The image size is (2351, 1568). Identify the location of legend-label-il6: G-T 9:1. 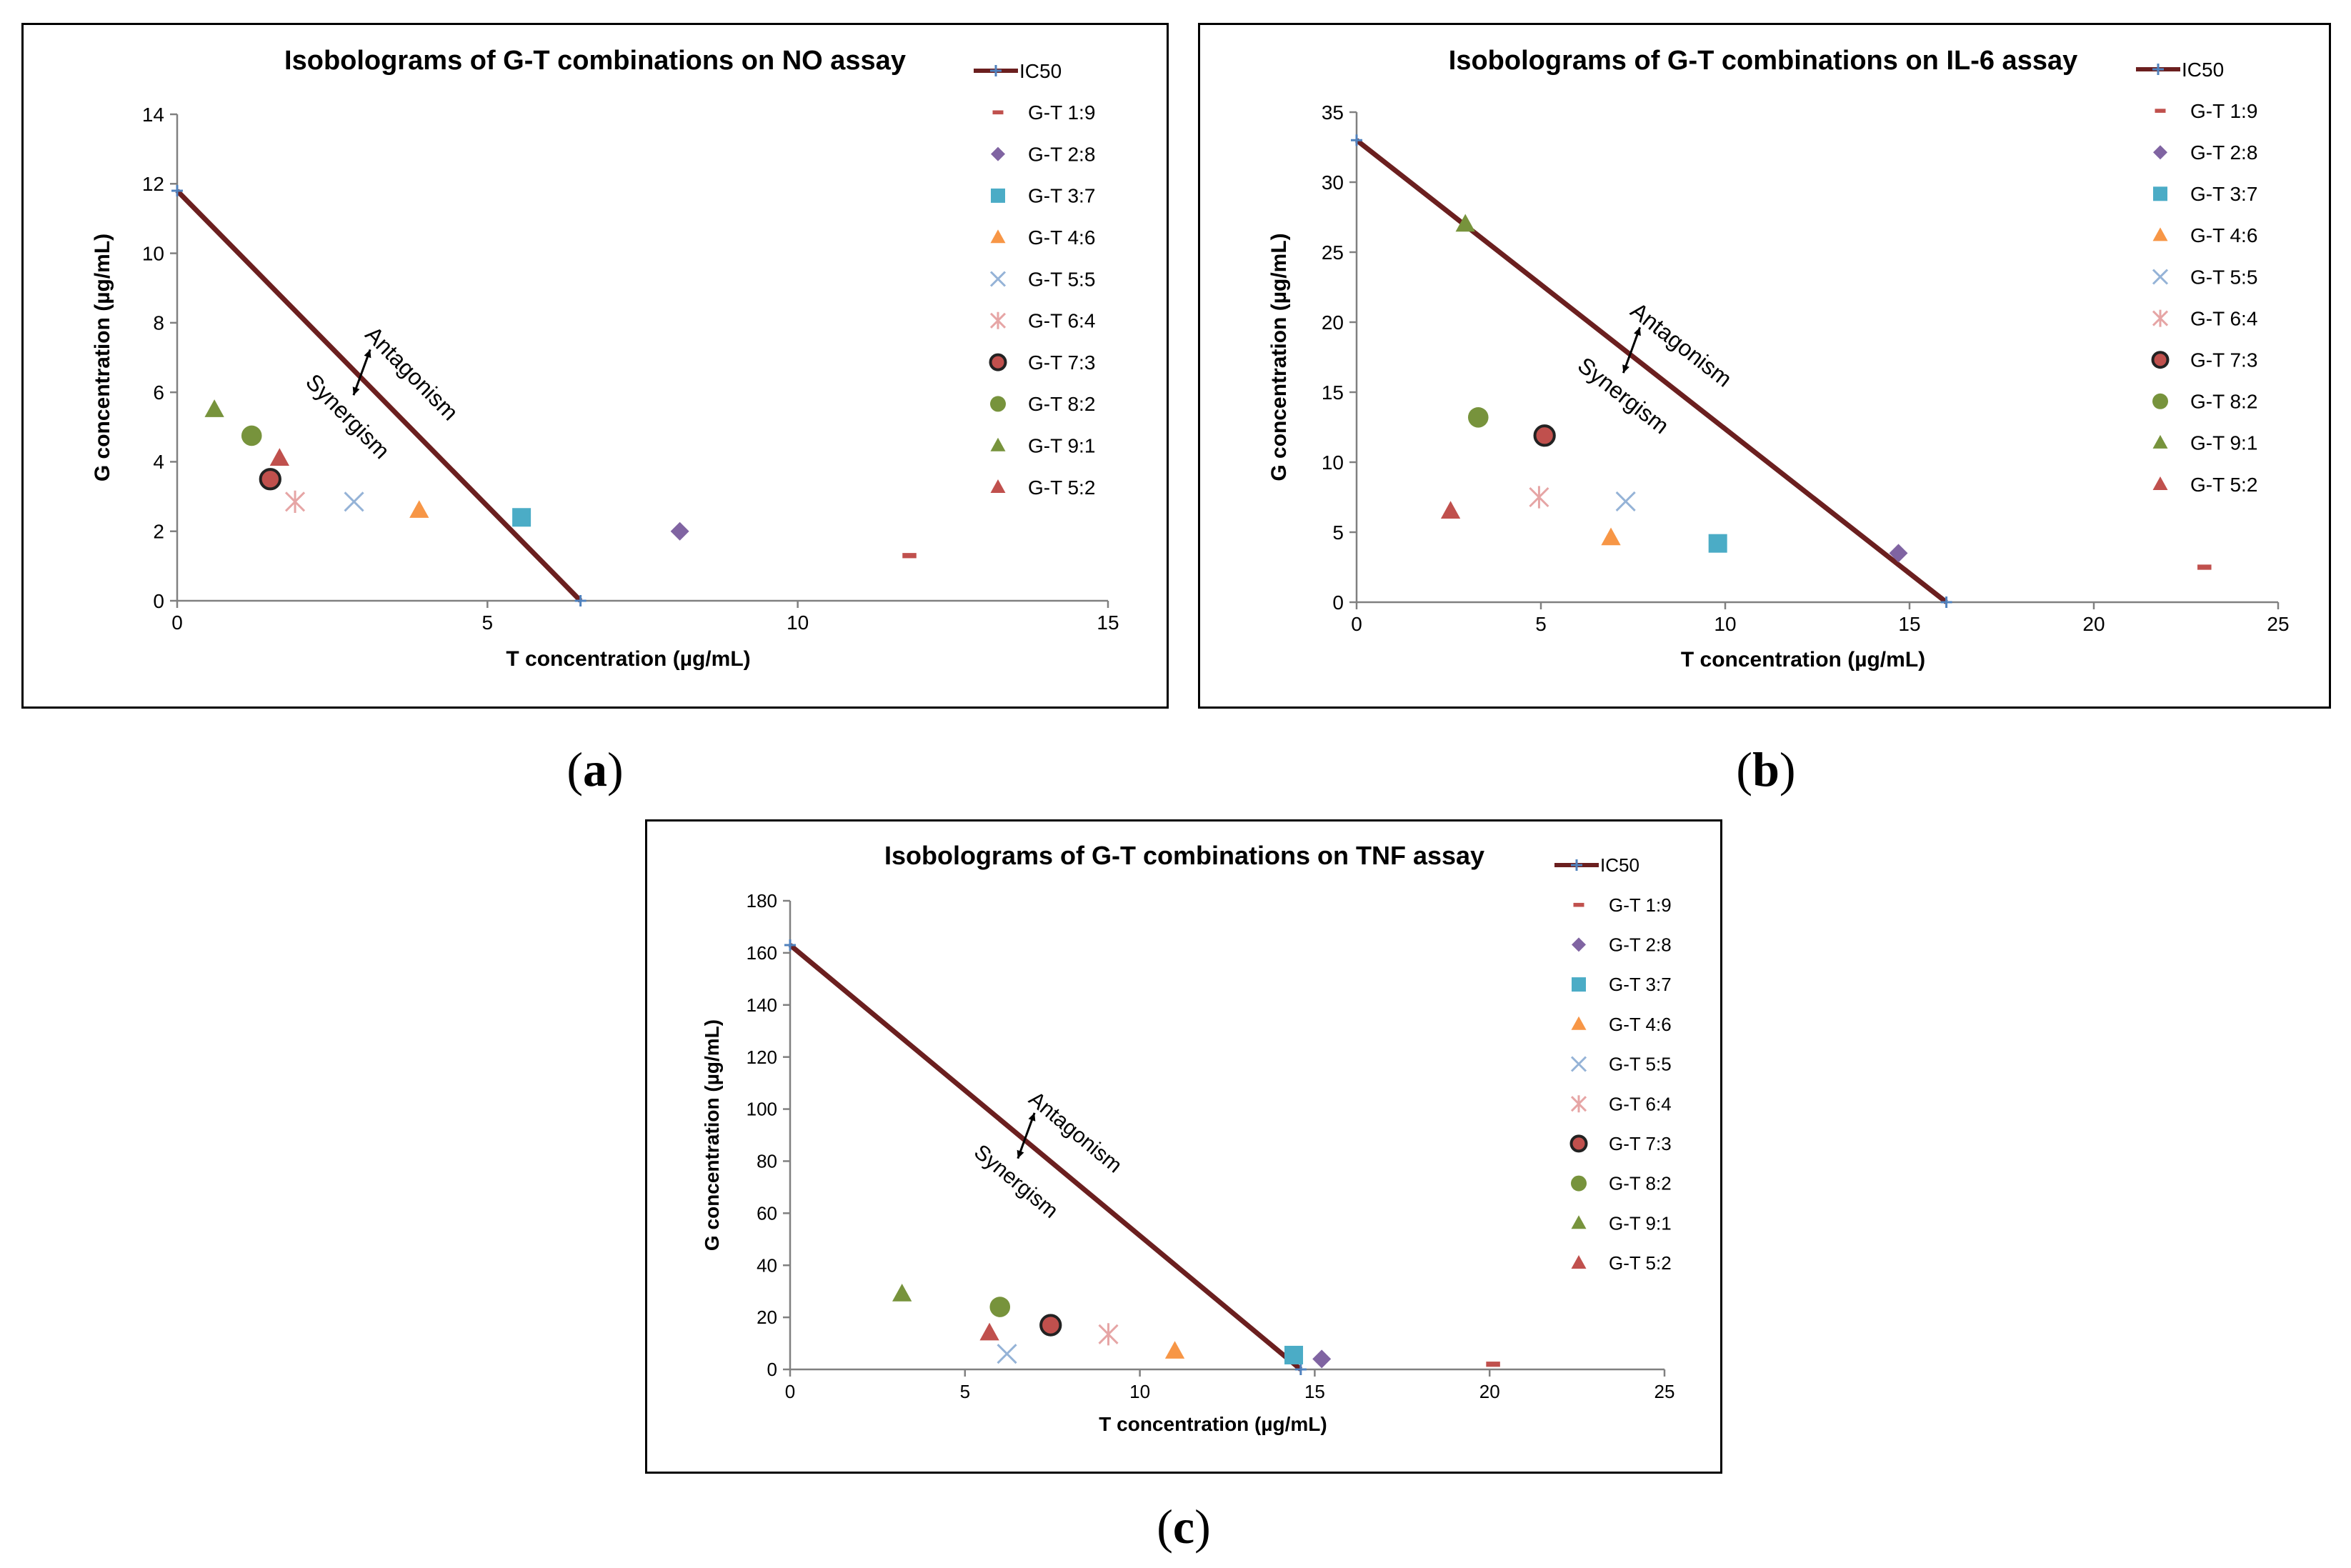
(2223, 443).